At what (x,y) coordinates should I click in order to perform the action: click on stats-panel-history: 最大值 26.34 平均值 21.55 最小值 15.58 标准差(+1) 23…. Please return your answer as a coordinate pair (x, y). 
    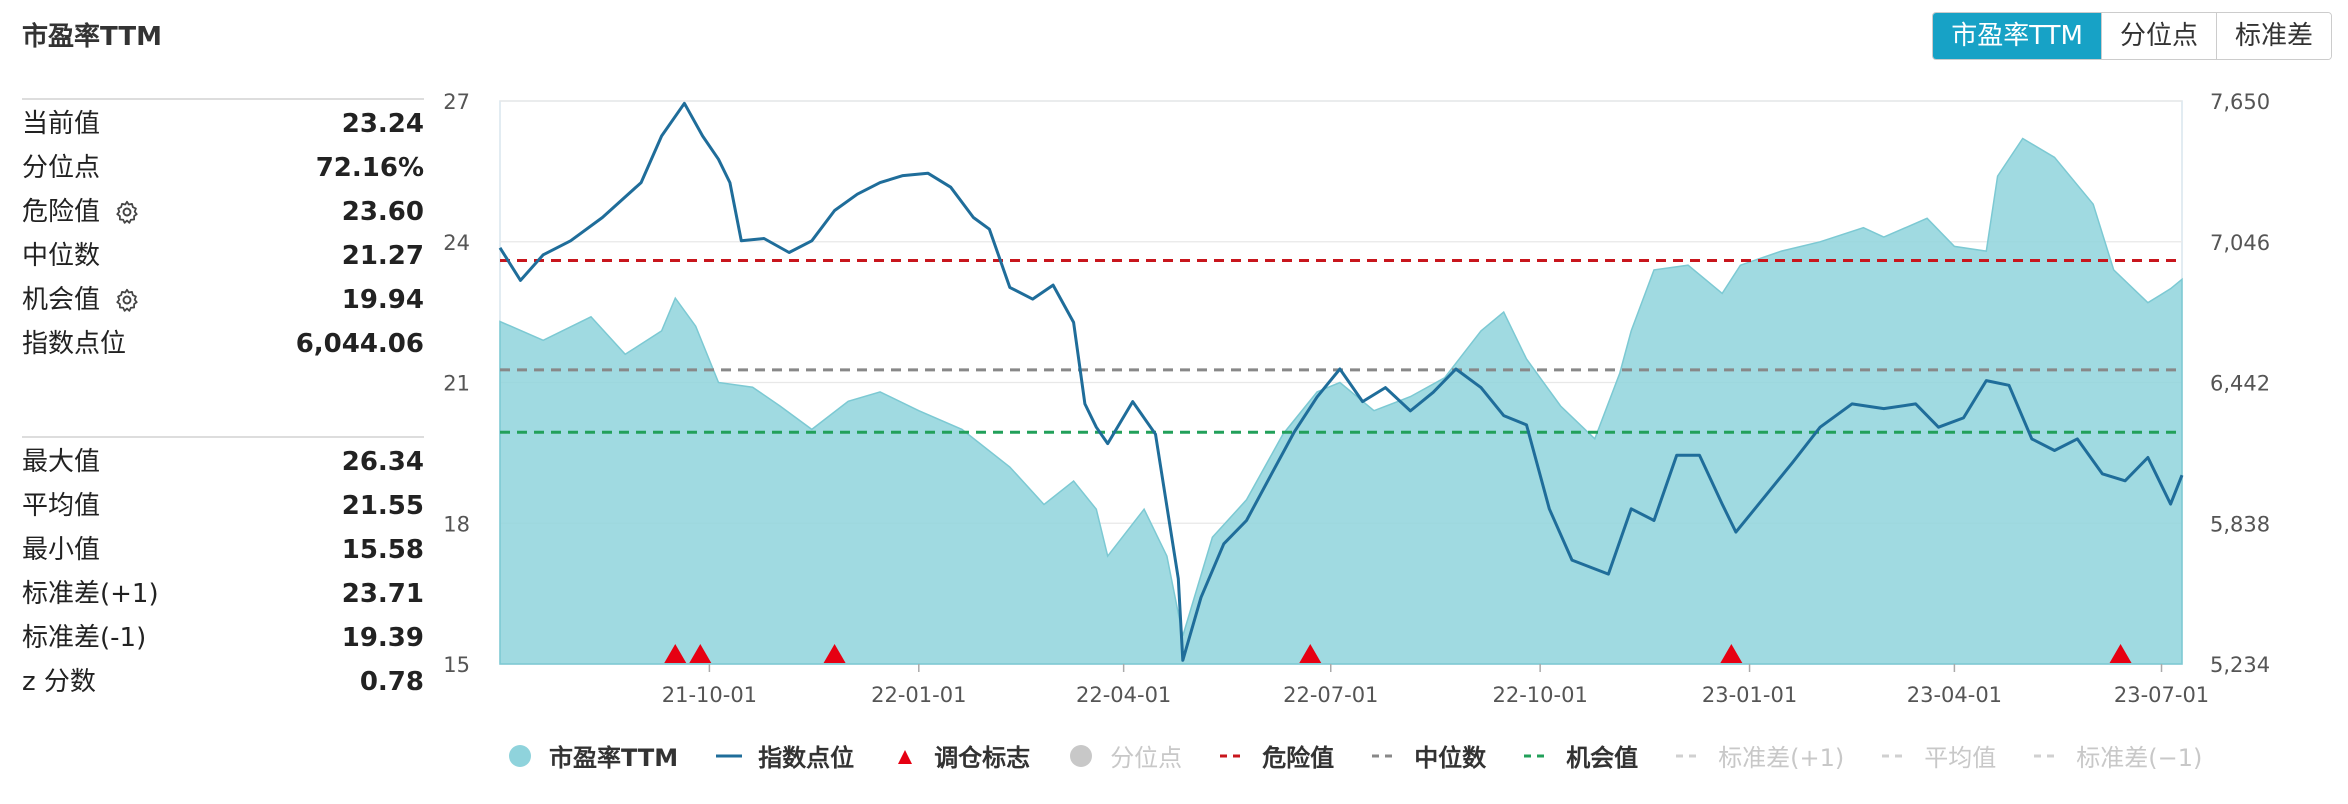
    Looking at the image, I should click on (223, 570).